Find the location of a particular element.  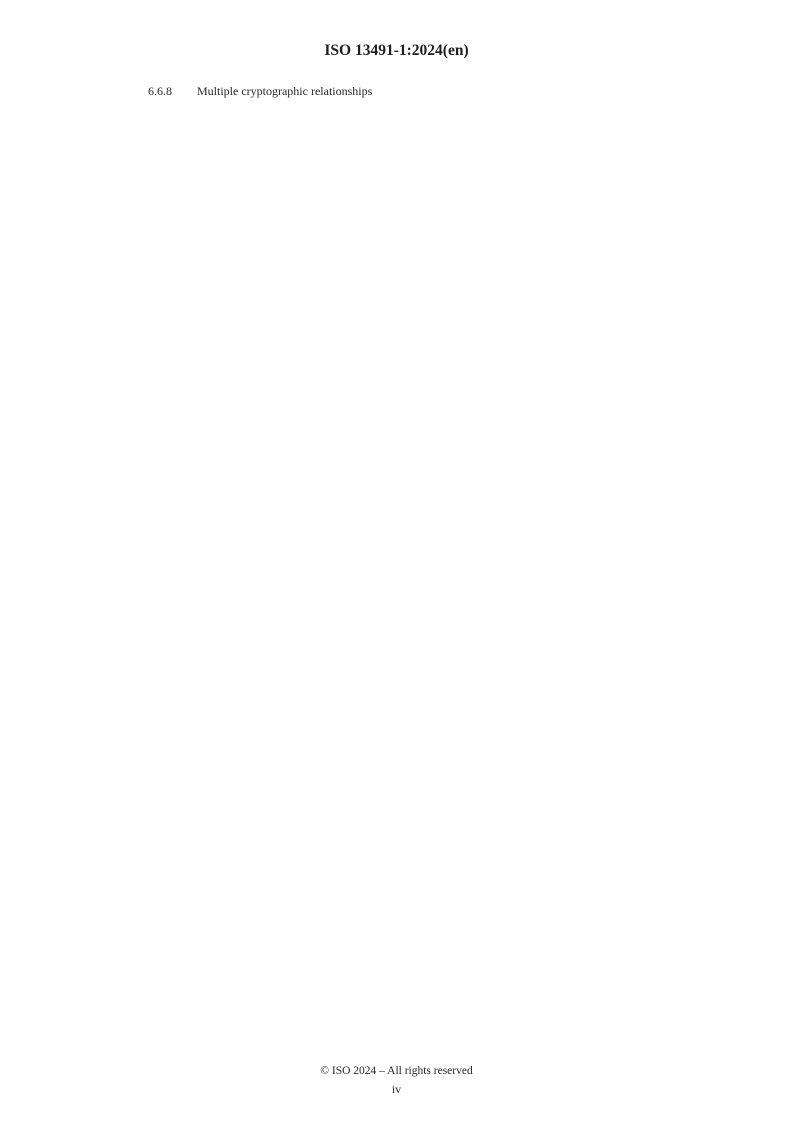

copyright-notice: © ISO 2024 – All rights reserved is located at coordinates (396, 1071).